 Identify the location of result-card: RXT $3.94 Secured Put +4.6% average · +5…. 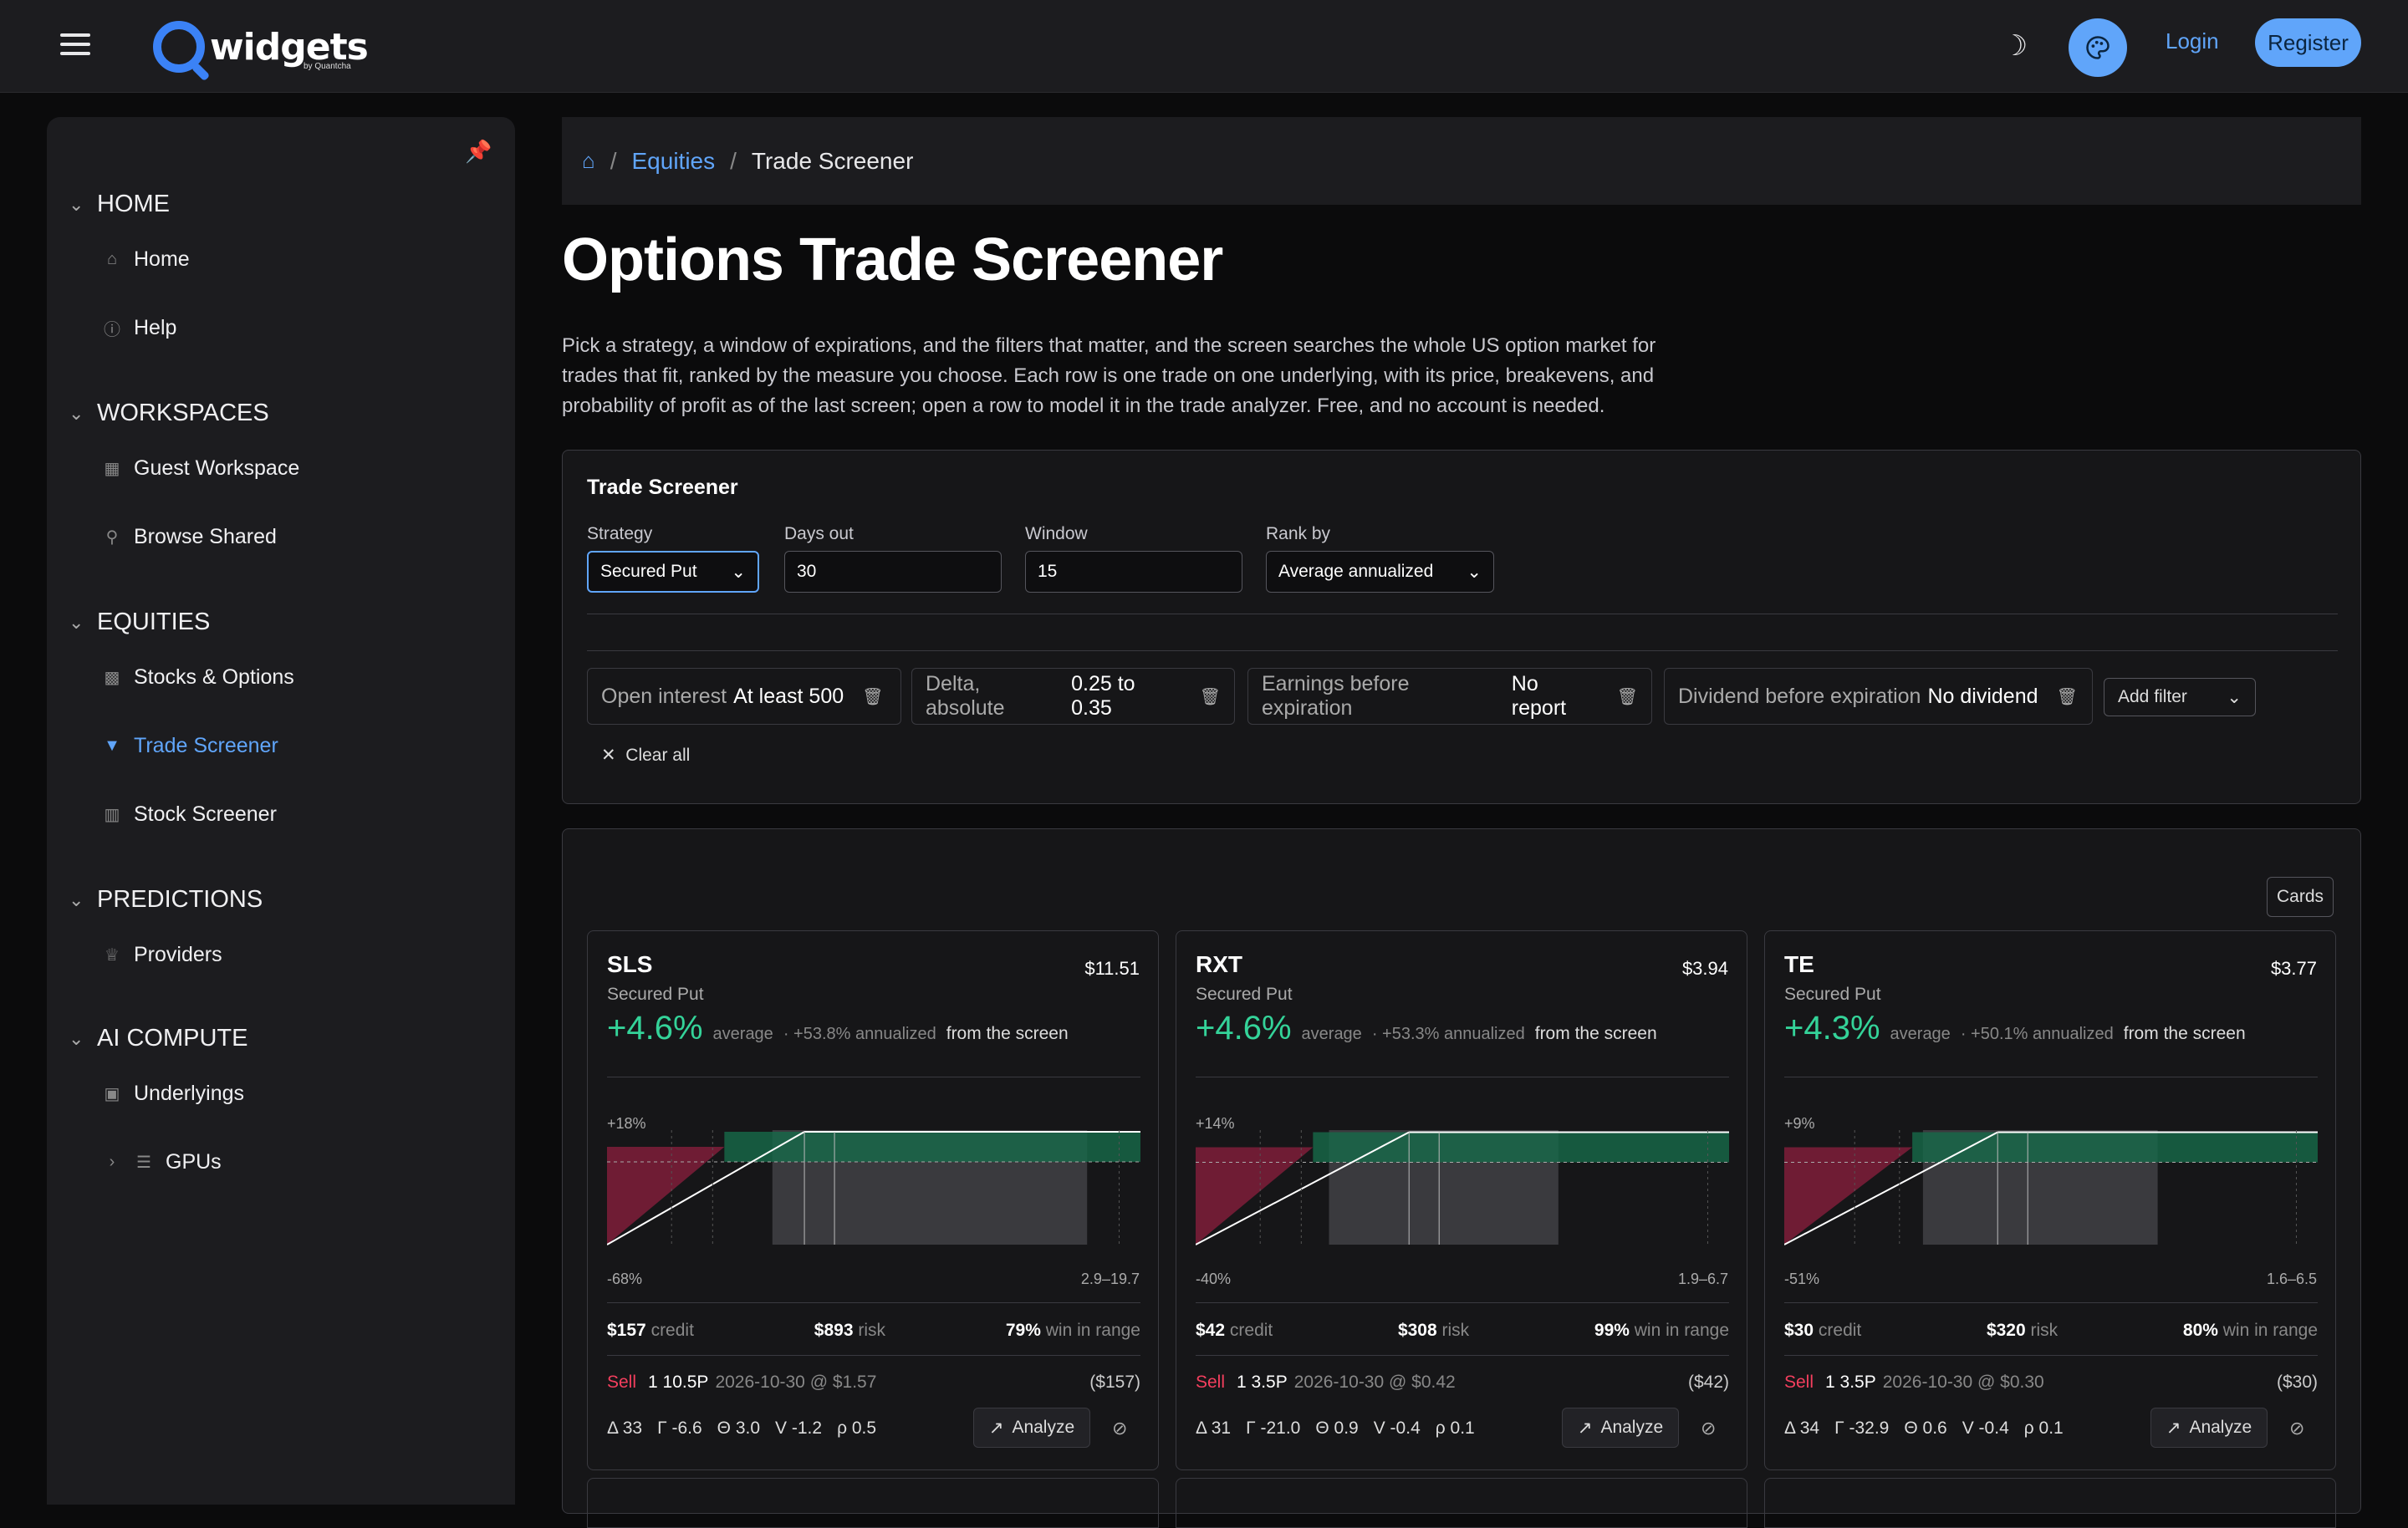
(1461, 1200).